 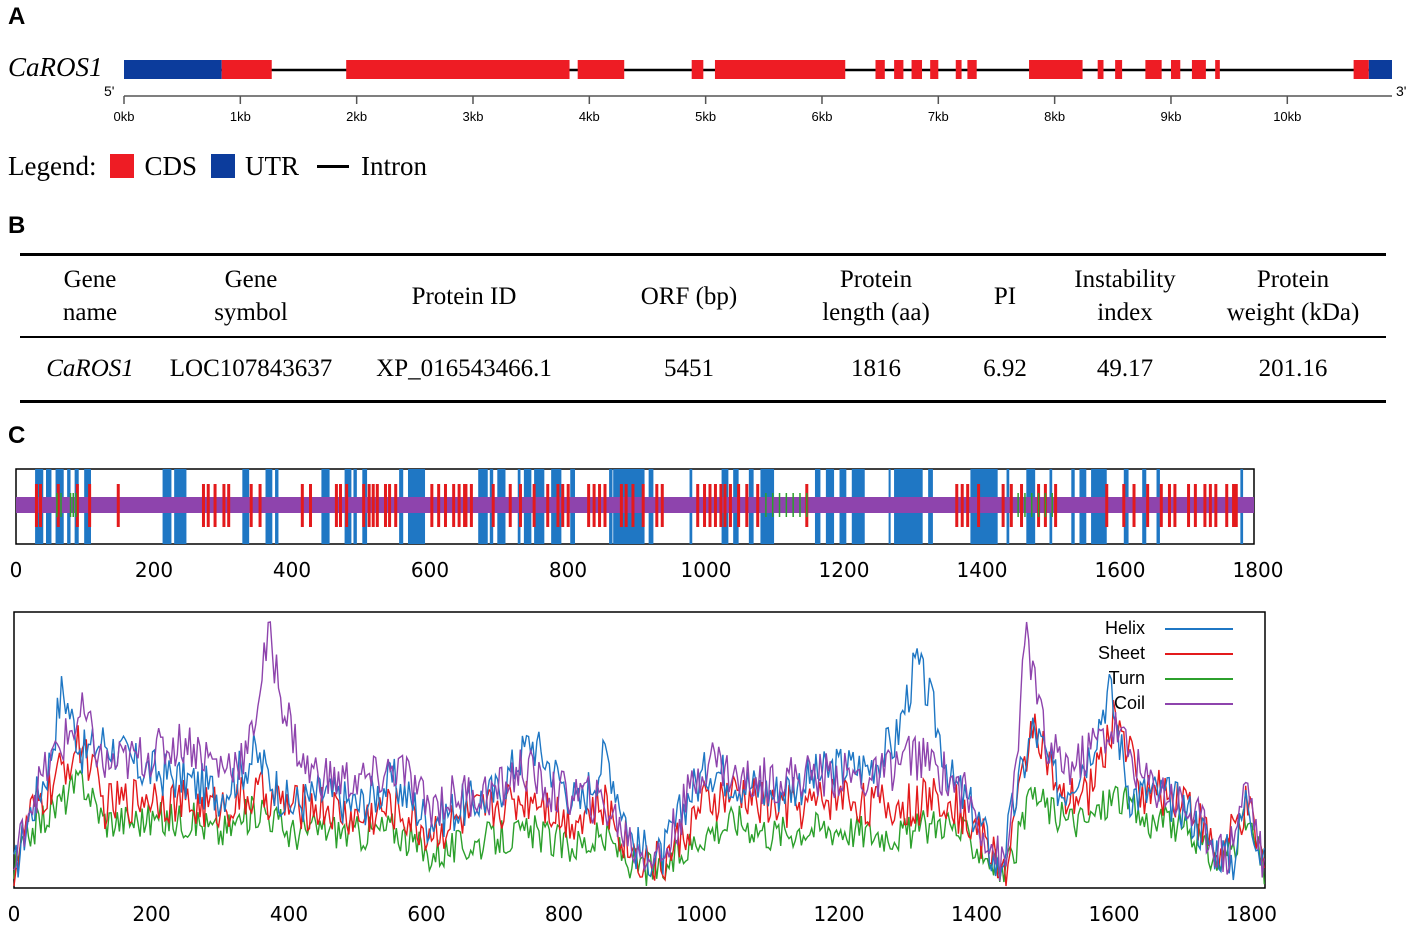 I want to click on ss-axis-tick-label: 1200, so click(x=844, y=570).